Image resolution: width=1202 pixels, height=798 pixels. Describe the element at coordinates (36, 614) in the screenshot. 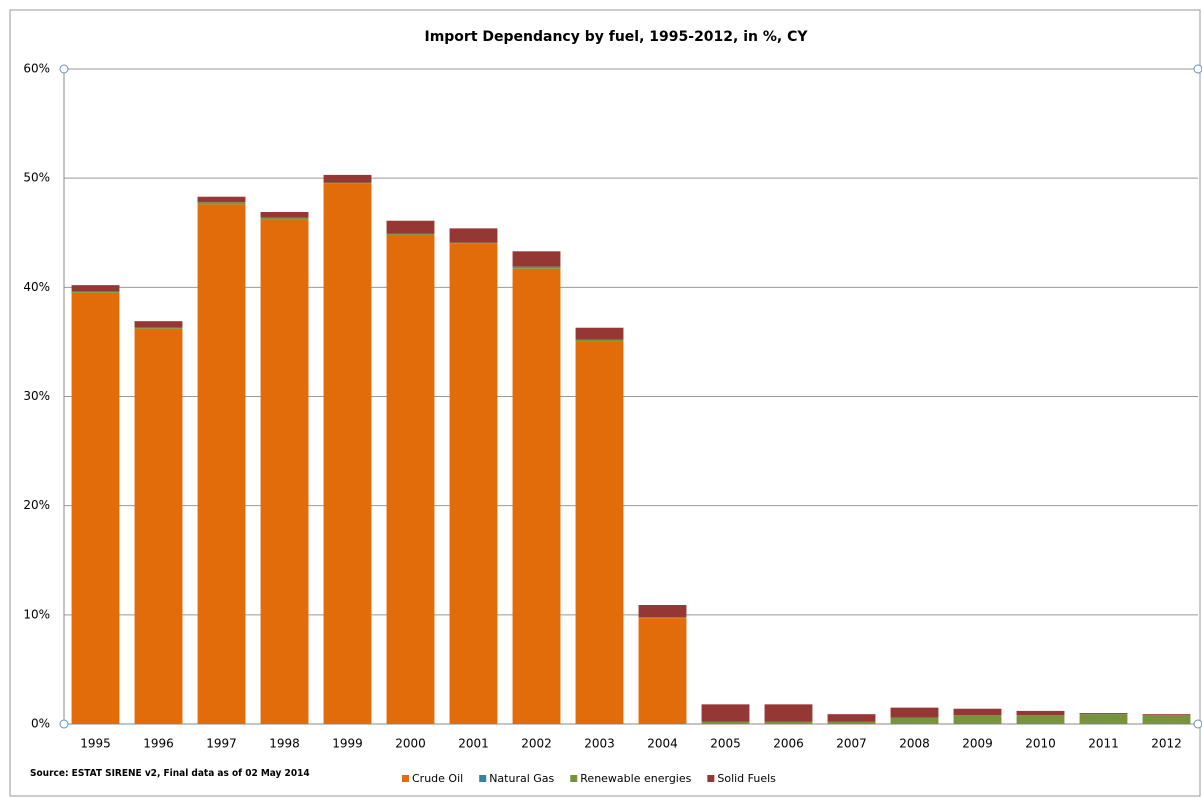

I see `y-tick-label: 10%` at that location.